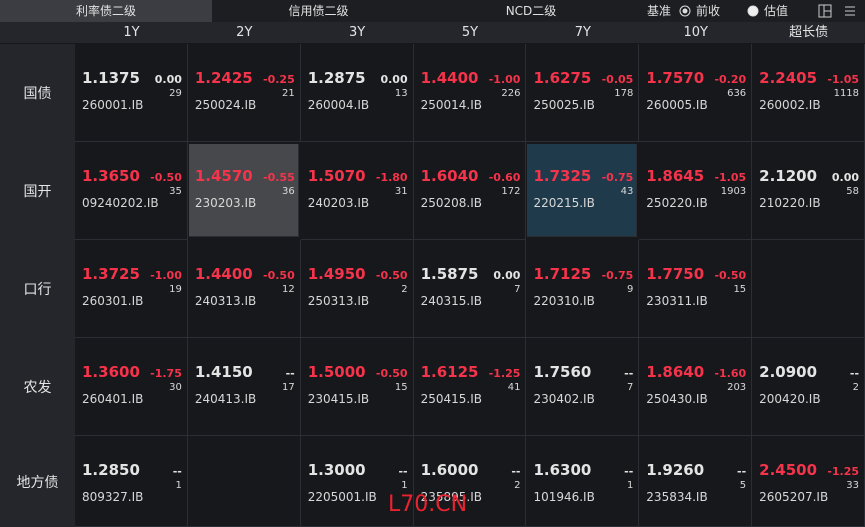 The height and width of the screenshot is (527, 865). Describe the element at coordinates (338, 105) in the screenshot. I see `code: 260004.IB` at that location.